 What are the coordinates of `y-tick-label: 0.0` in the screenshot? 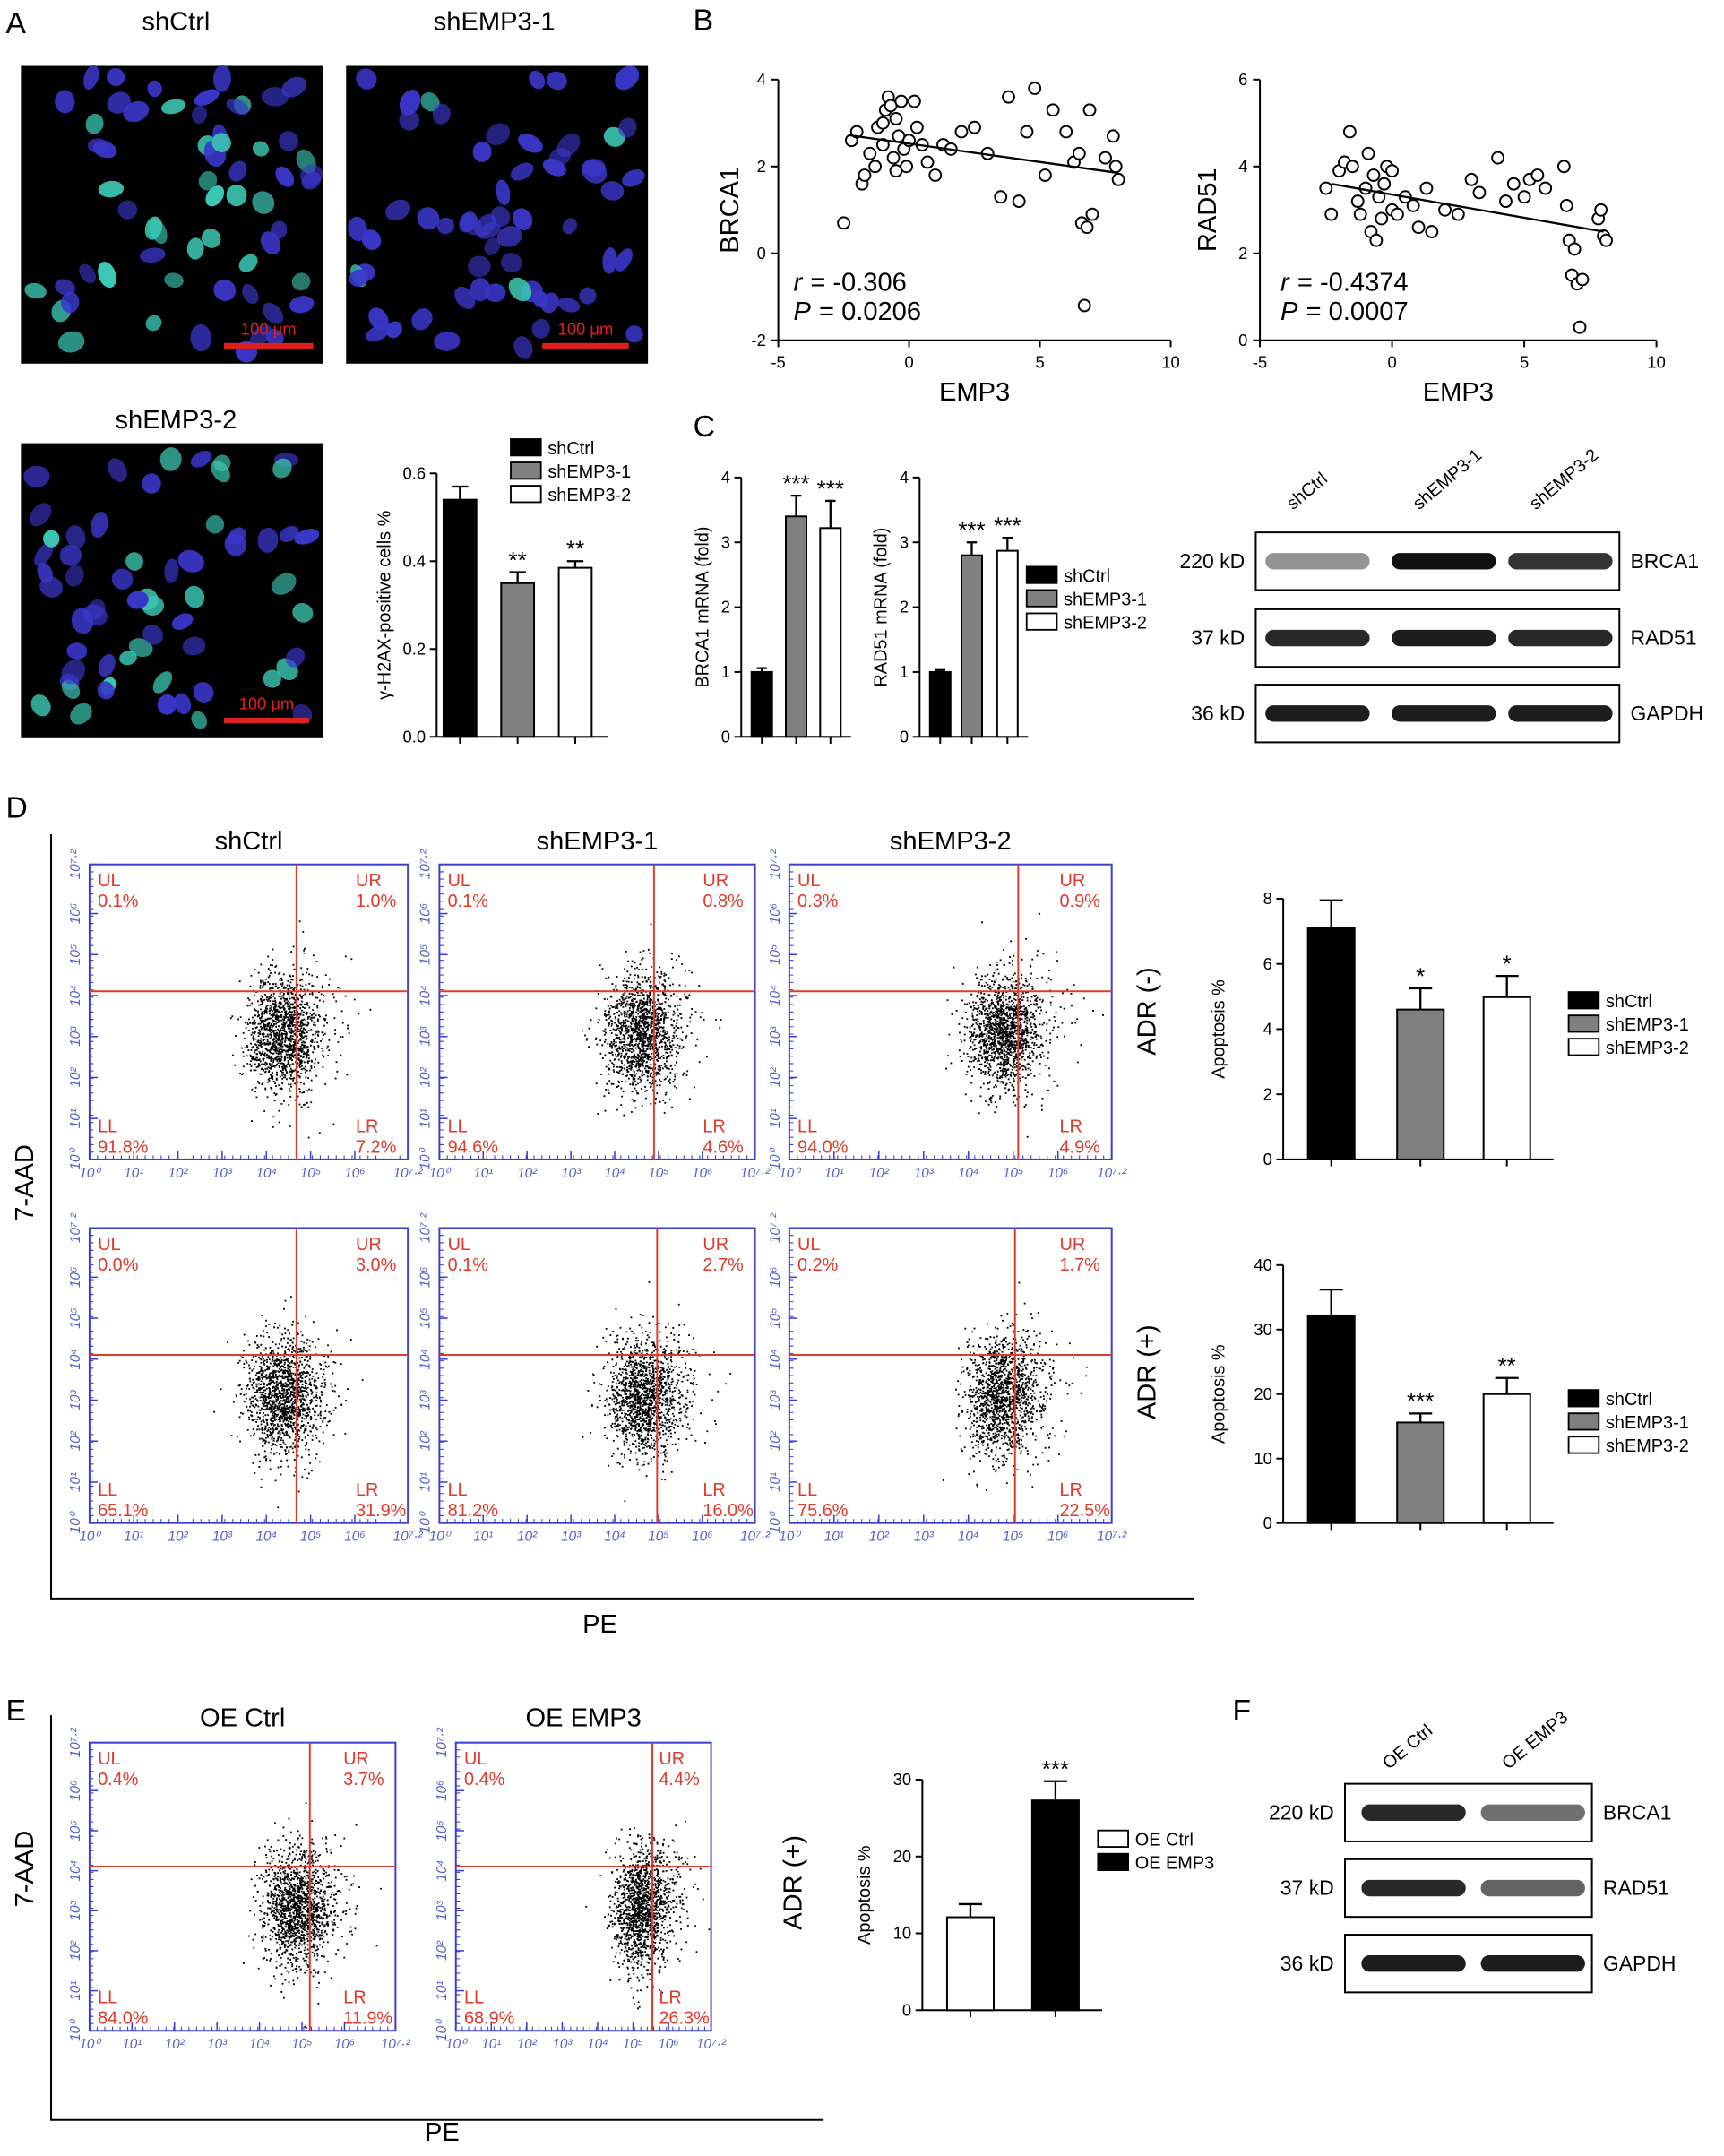 It's located at (415, 737).